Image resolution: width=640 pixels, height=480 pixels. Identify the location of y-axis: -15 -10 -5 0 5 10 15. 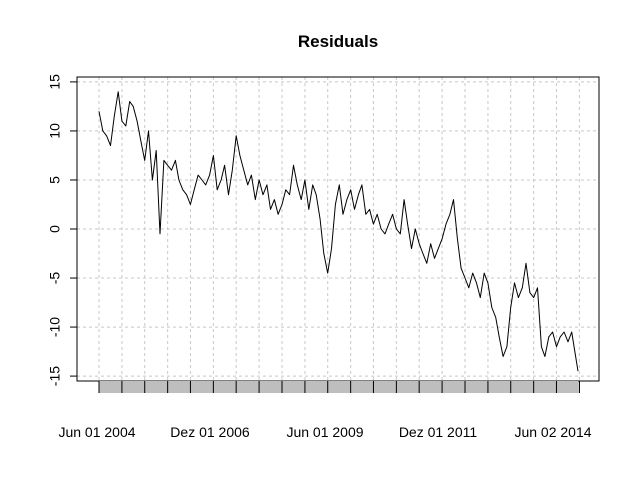
(62, 230).